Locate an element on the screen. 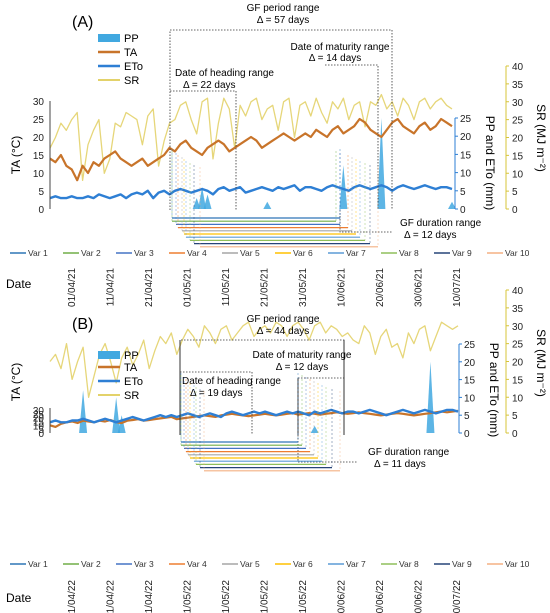  gf-duration-delta: Δ = 11 days is located at coordinates (400, 464).